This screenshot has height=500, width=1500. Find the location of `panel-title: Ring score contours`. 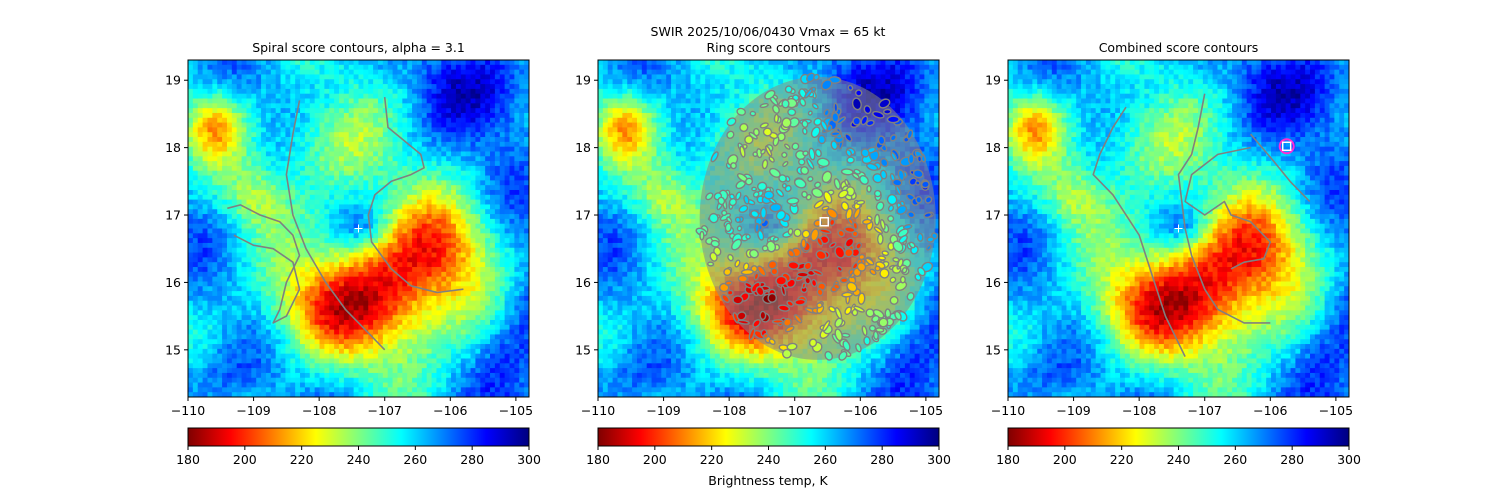

panel-title: Ring score contours is located at coordinates (768, 47).